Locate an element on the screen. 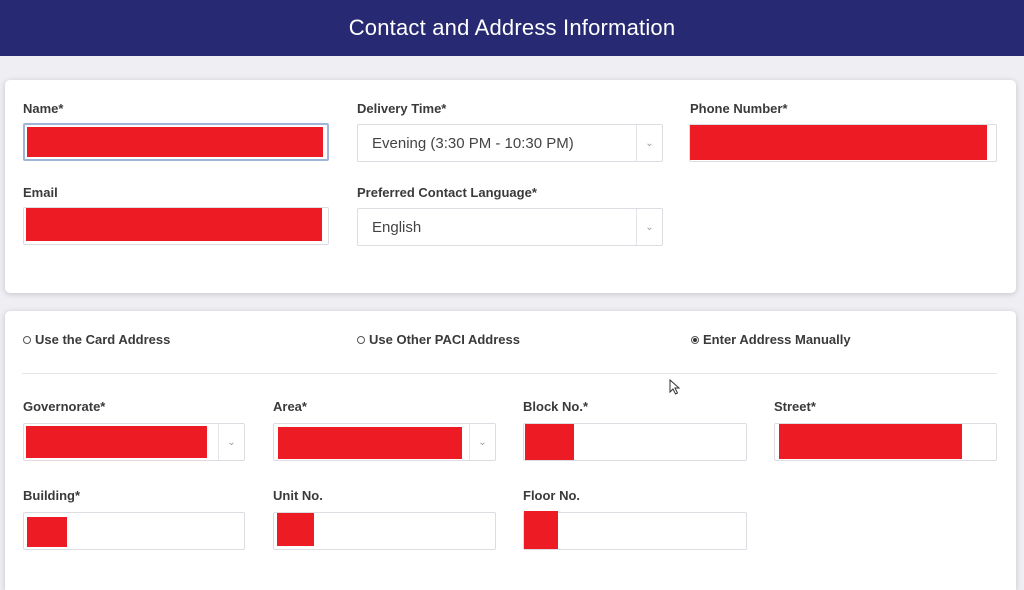 This screenshot has height=590, width=1024. redacted-area-value is located at coordinates (370, 443).